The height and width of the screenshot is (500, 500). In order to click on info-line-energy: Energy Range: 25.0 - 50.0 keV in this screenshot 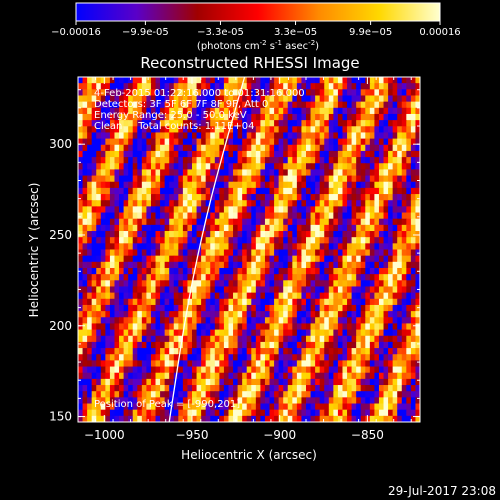, I will do `click(170, 115)`.